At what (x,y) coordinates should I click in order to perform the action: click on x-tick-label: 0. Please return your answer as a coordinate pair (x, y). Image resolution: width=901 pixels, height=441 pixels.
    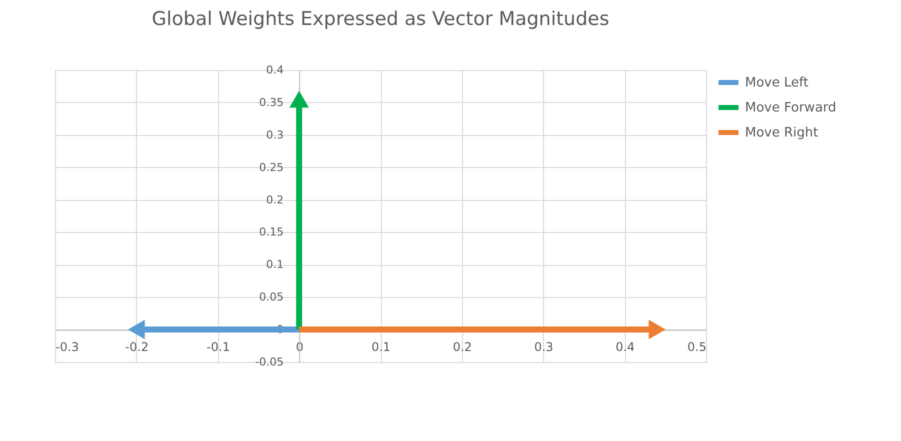
    Looking at the image, I should click on (300, 347).